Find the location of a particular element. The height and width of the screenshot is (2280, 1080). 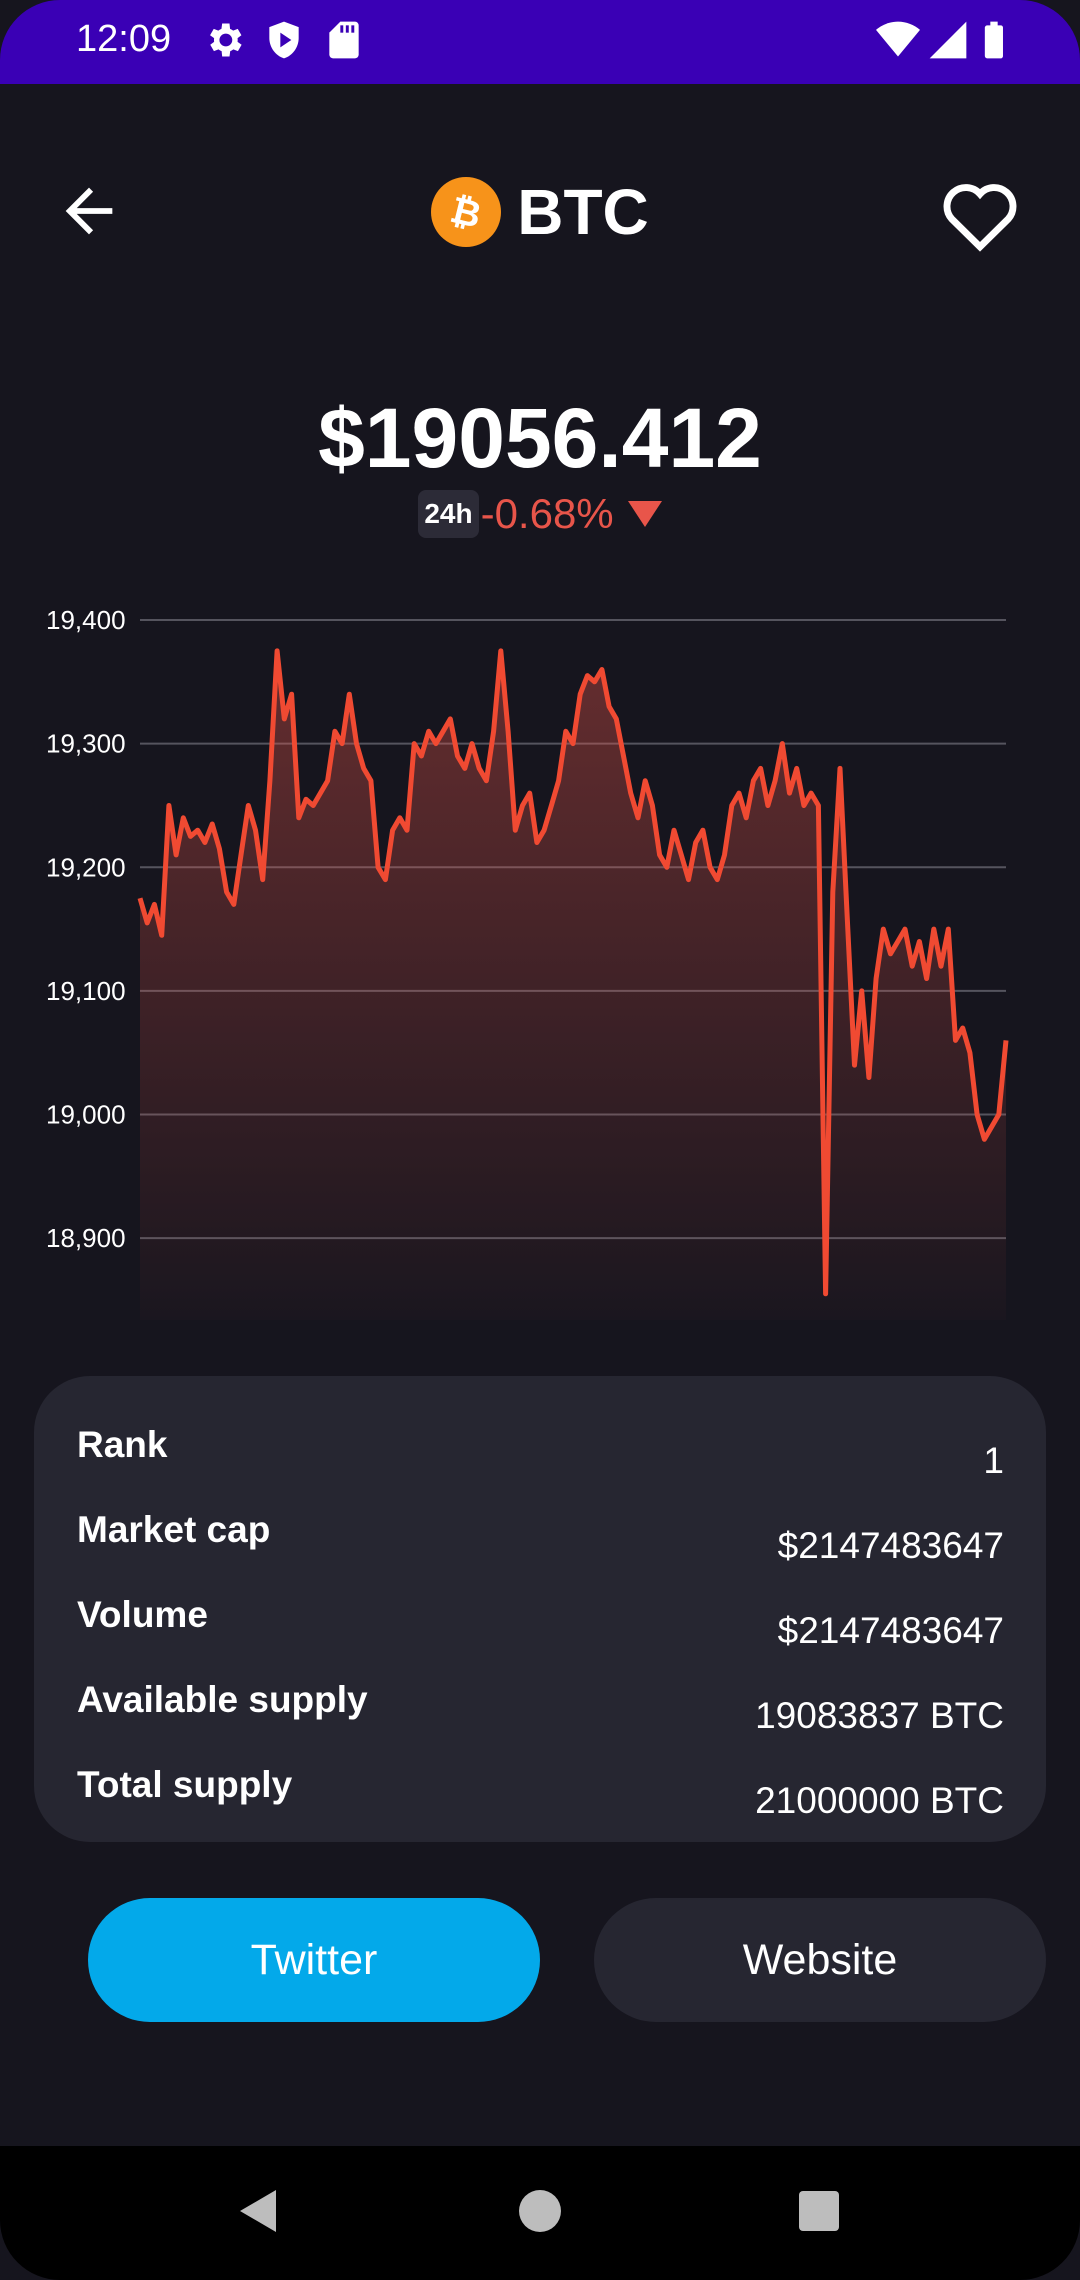

wifi-icon is located at coordinates (898, 39).